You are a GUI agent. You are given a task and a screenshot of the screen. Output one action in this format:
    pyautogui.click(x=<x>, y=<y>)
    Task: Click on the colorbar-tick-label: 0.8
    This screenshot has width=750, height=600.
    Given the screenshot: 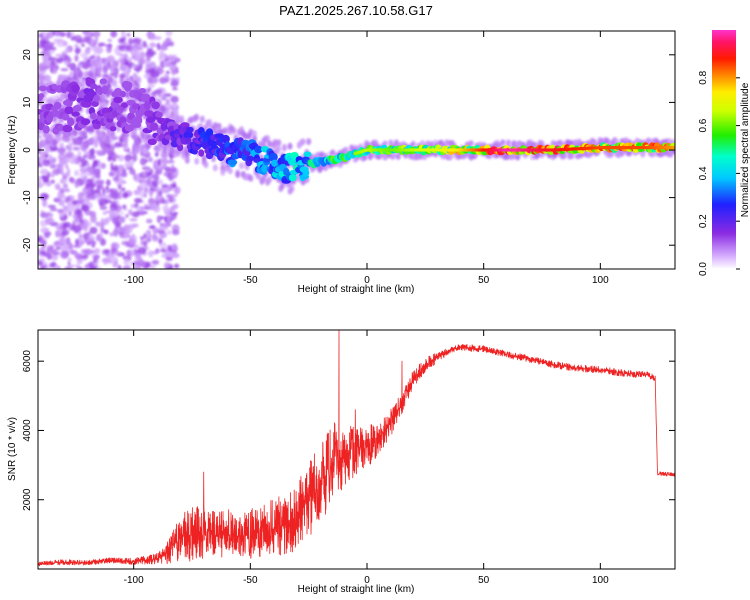 What is the action you would take?
    pyautogui.click(x=703, y=77)
    